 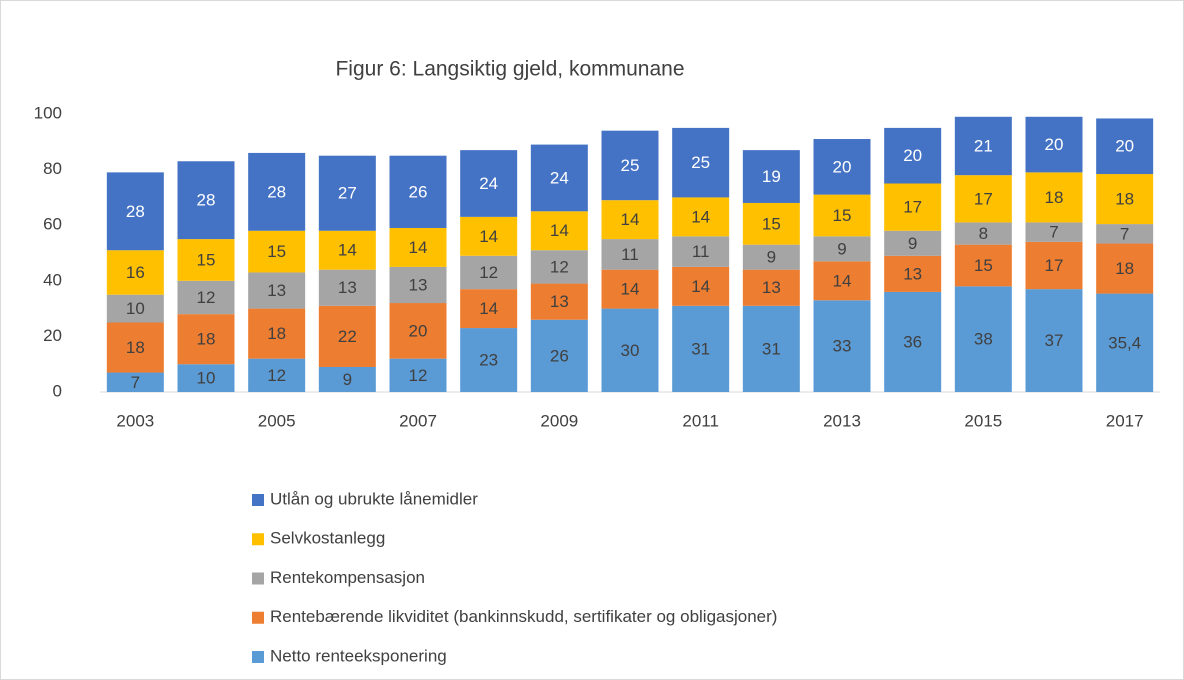 I want to click on chart-title: Figur 6: Langsiktig gjeld, kommunane, so click(x=509, y=69).